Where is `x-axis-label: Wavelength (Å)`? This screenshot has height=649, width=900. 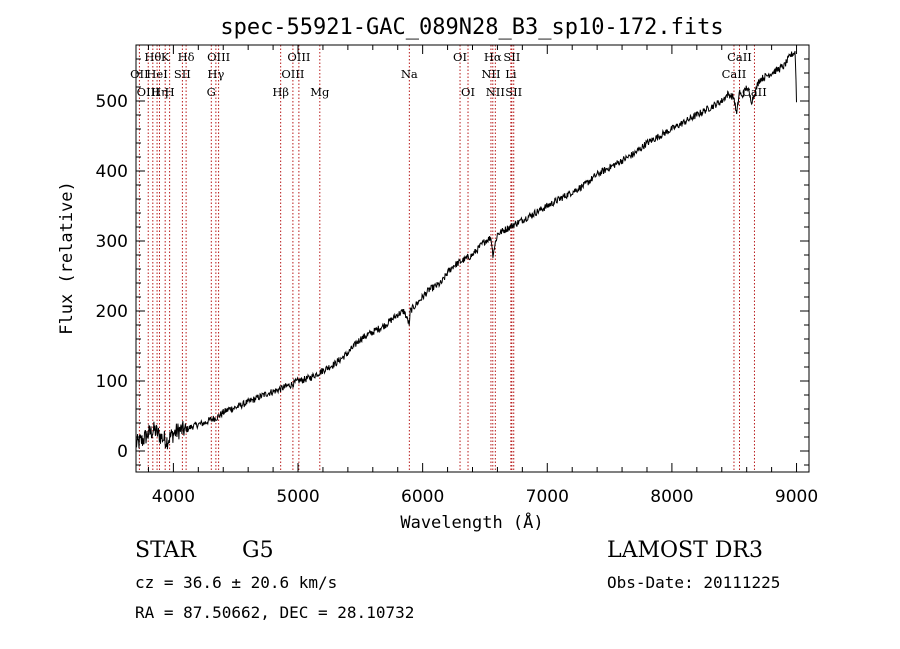 x-axis-label: Wavelength (Å) is located at coordinates (471, 522).